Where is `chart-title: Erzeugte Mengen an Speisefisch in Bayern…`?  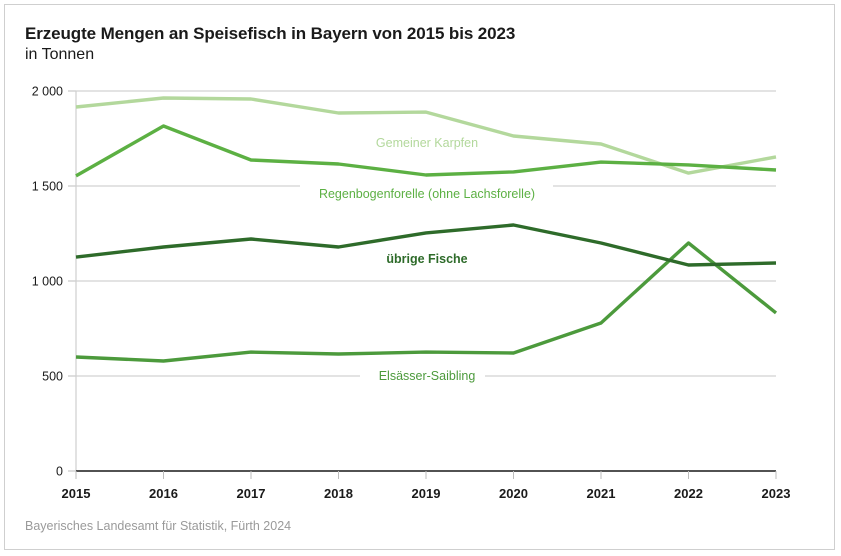 chart-title: Erzeugte Mengen an Speisefisch in Bayern… is located at coordinates (270, 33).